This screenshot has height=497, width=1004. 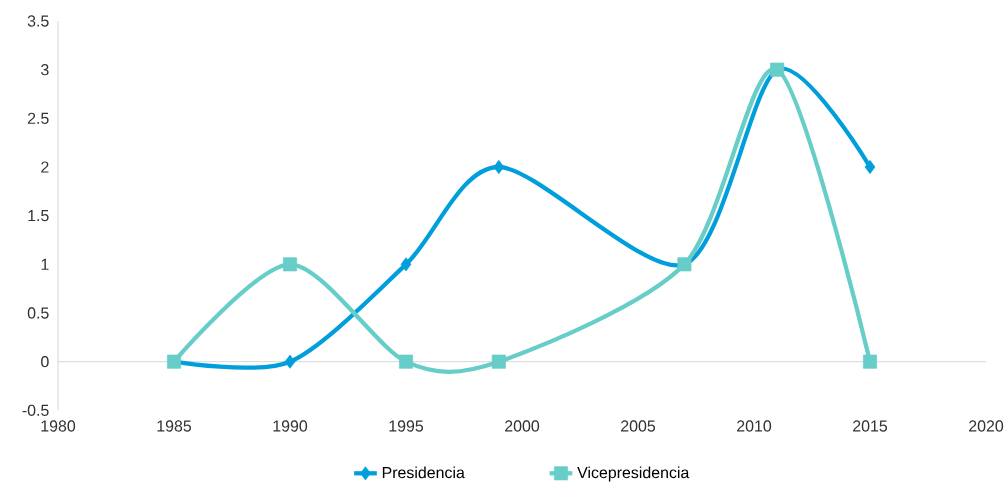 I want to click on x-tick-label: 1990, so click(x=290, y=426).